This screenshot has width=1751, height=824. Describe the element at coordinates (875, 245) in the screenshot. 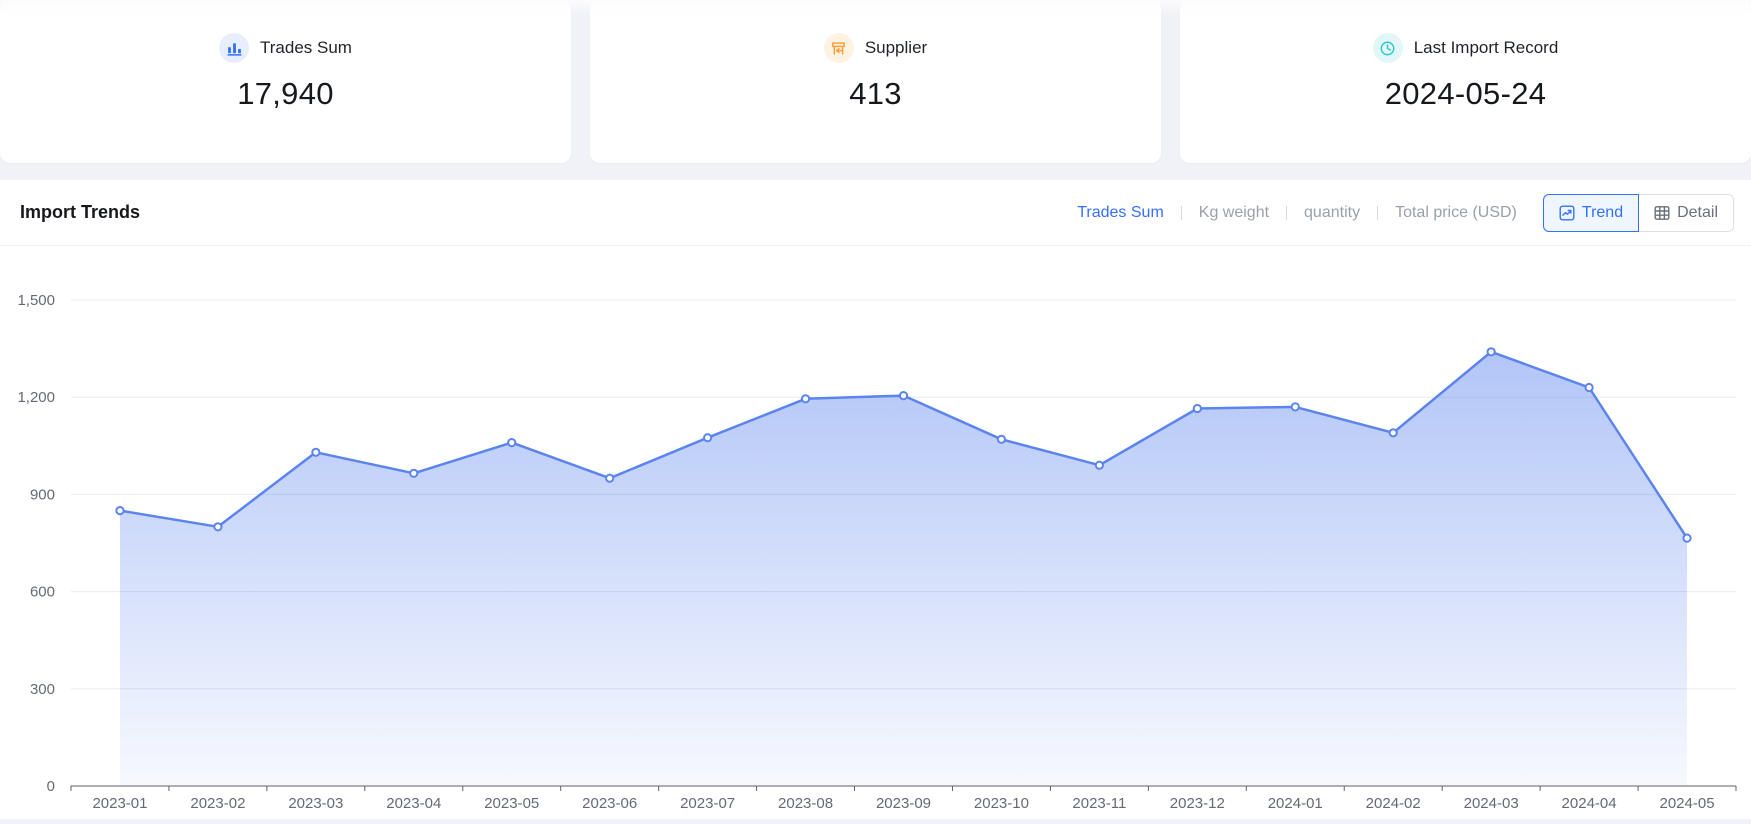

I see `header-divider` at that location.